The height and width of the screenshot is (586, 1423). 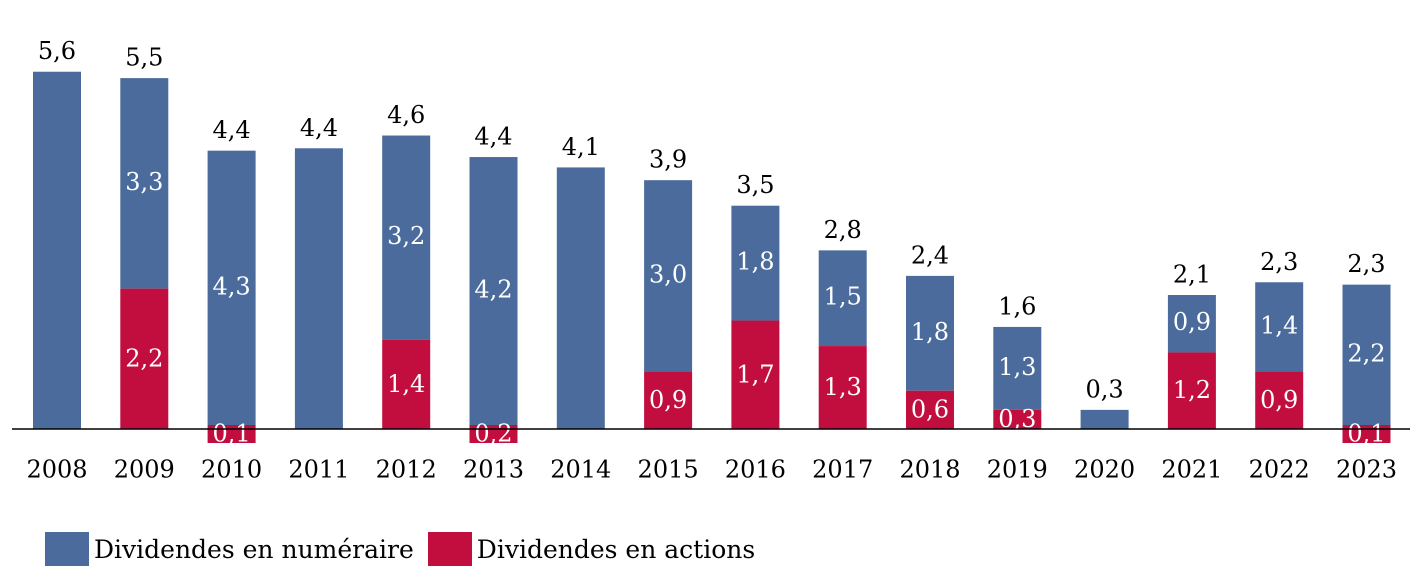 What do you see at coordinates (1192, 275) in the screenshot?
I see `total-label-2021: 2,1` at bounding box center [1192, 275].